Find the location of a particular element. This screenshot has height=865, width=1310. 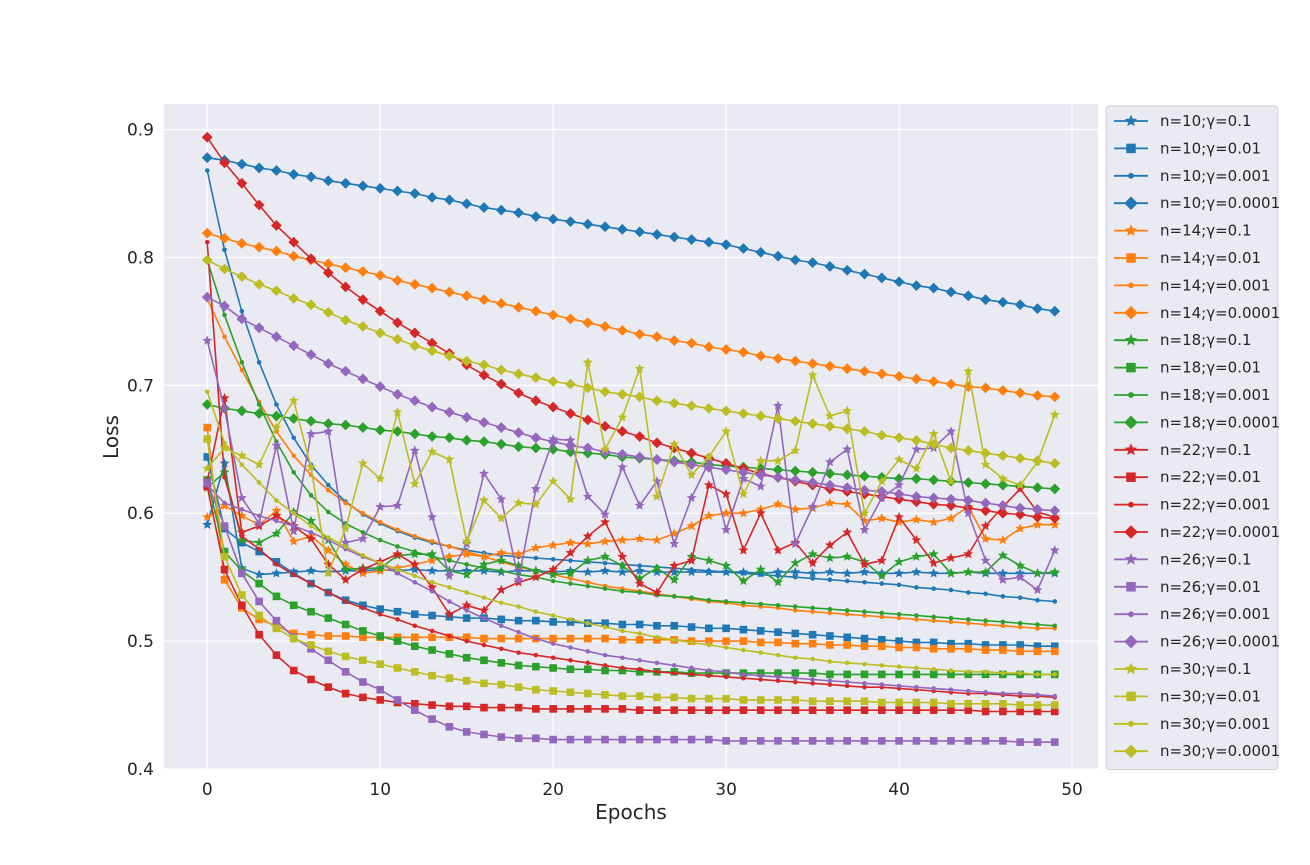

legend-item: n=30;γ=0.0001 is located at coordinates (1197, 751).